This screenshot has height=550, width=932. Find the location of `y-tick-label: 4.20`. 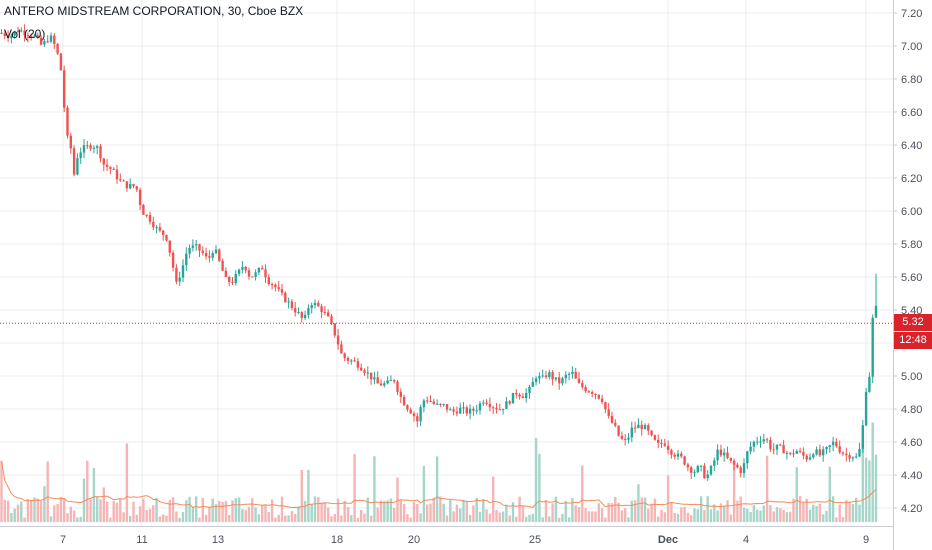

y-tick-label: 4.20 is located at coordinates (911, 509).